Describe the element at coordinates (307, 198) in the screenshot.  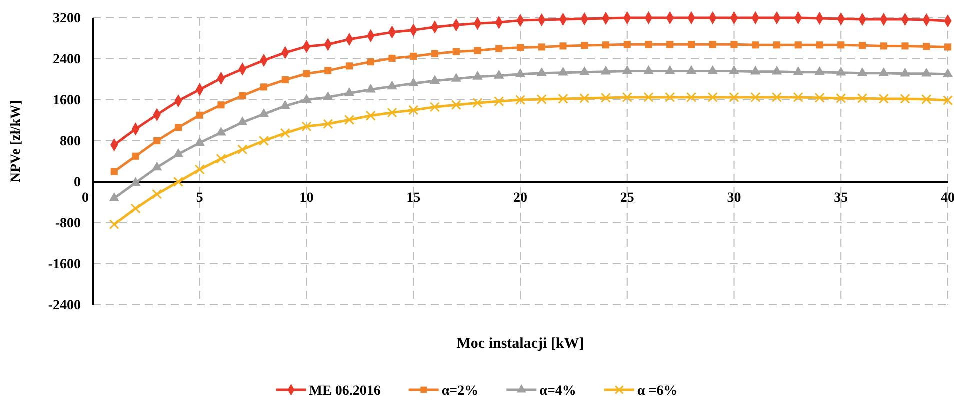
I see `x-tick-label: 10` at that location.